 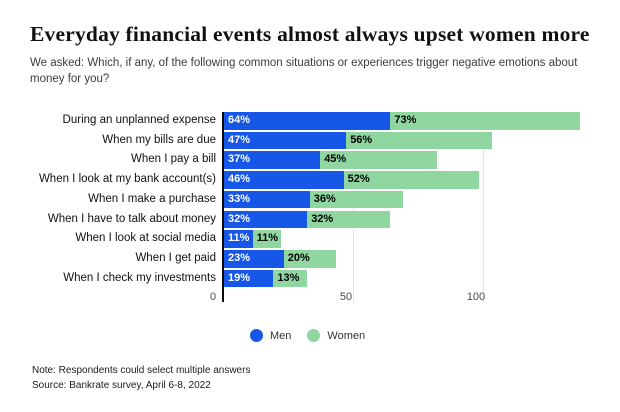 I want to click on category-label: When I check my investments, so click(x=139, y=277).